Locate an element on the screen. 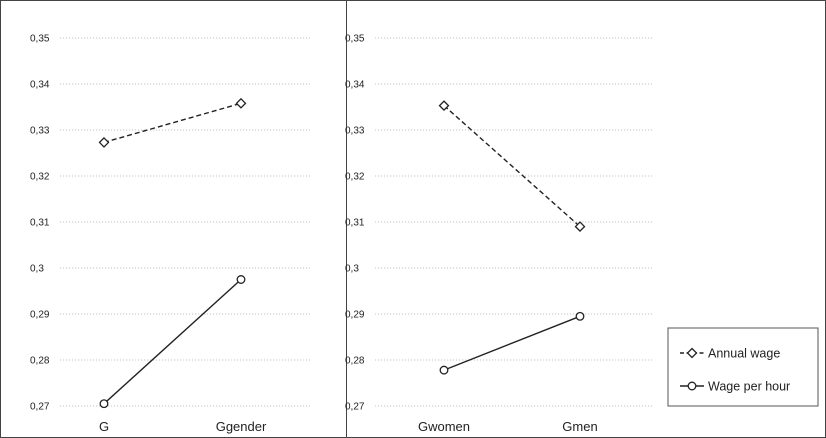 This screenshot has height=438, width=826. diamond-marker-icon is located at coordinates (692, 353).